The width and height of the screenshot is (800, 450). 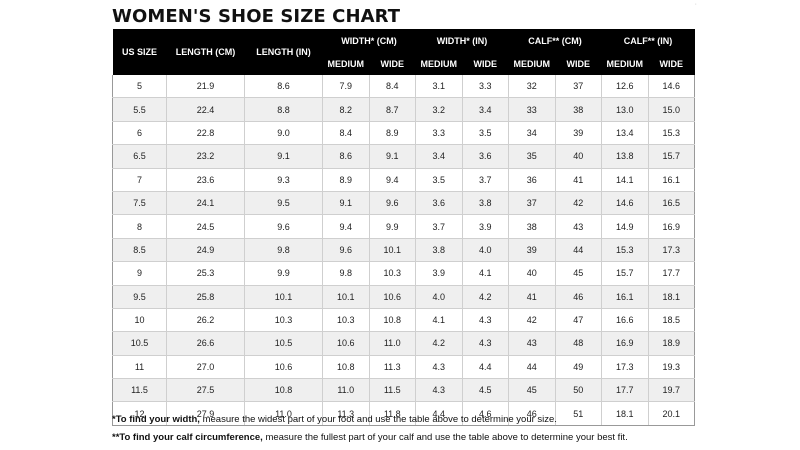 I want to click on cell-width-in-medium: 3.3, so click(x=438, y=133).